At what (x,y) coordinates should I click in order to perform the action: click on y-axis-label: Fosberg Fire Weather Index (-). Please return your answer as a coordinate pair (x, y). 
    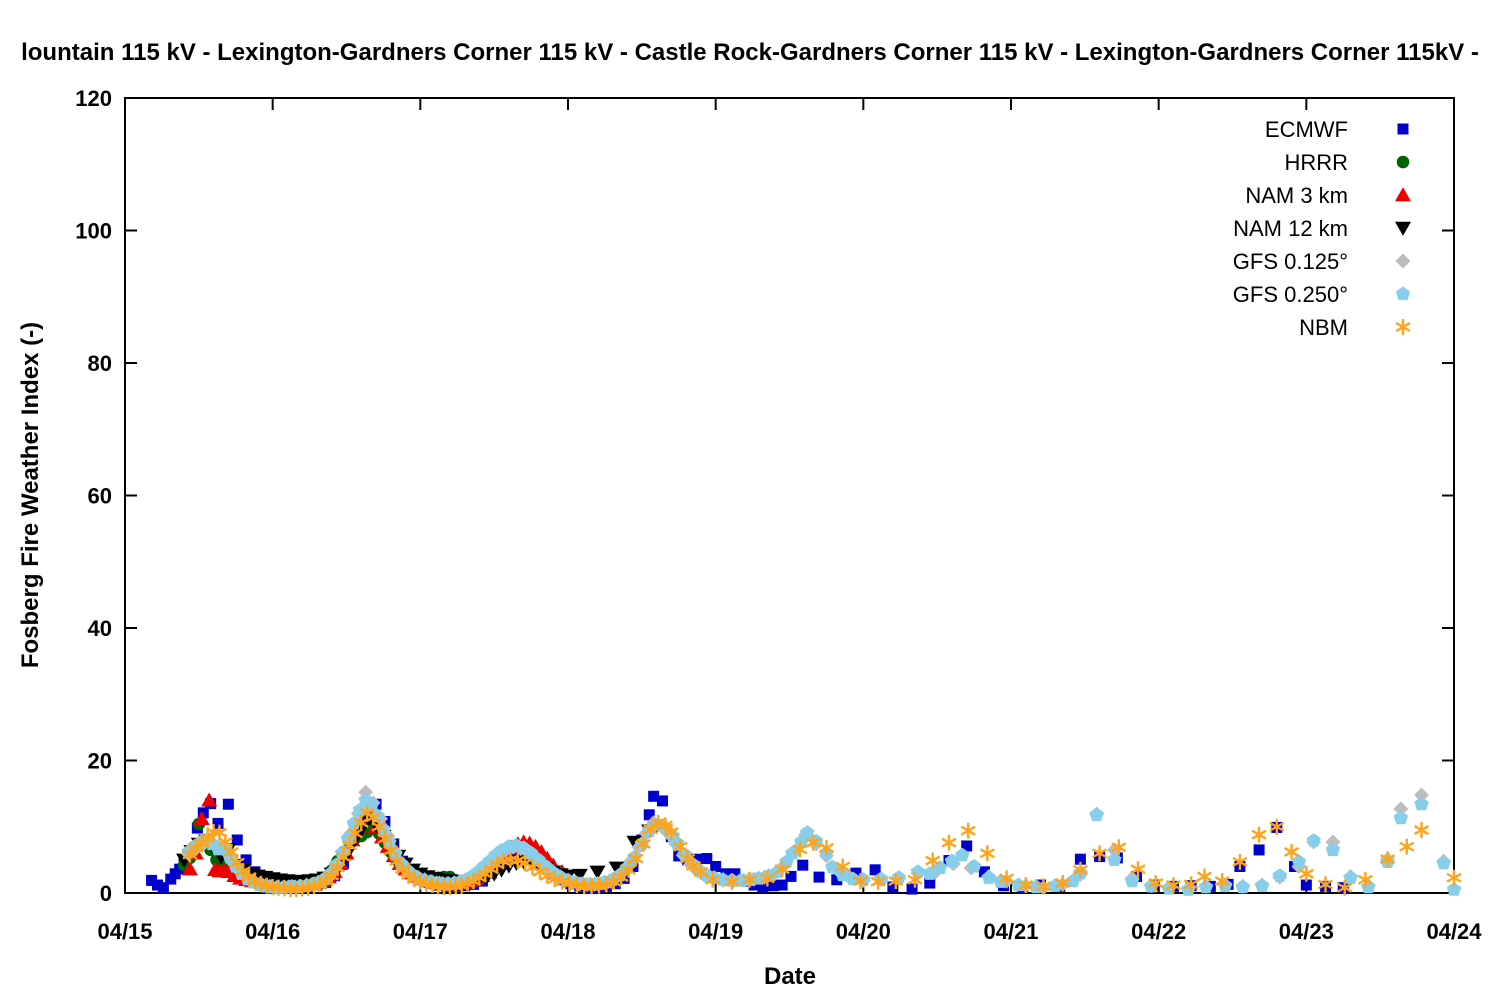
    Looking at the image, I should click on (30, 495).